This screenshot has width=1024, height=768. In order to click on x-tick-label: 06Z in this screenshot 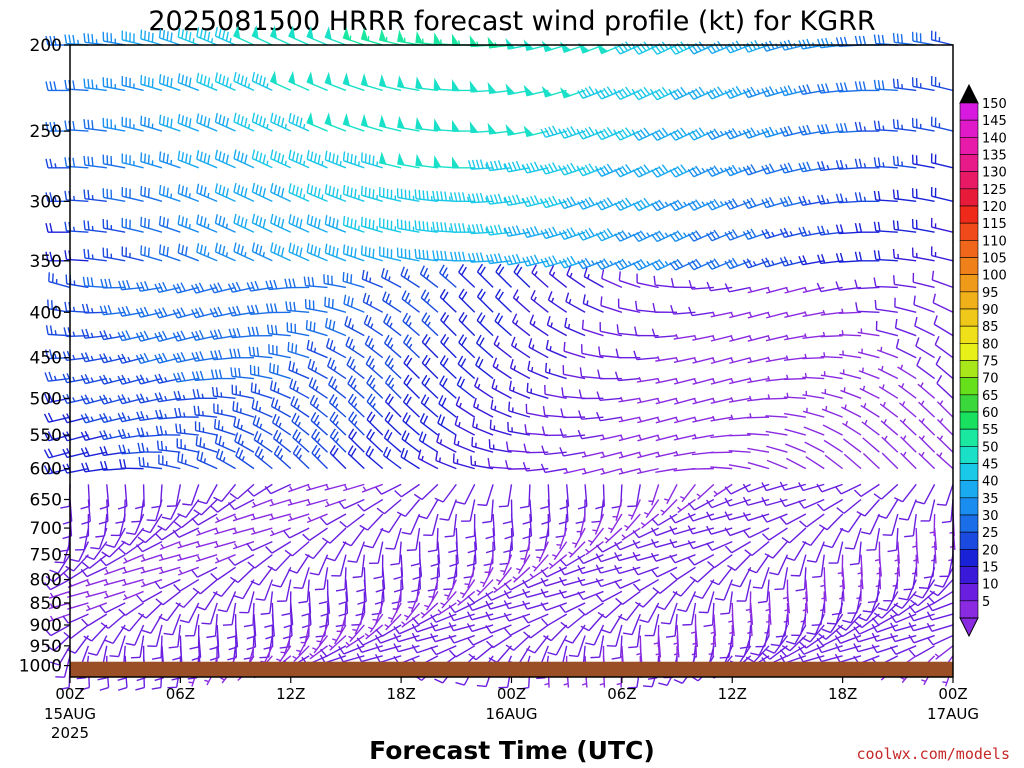, I will do `click(180, 694)`.